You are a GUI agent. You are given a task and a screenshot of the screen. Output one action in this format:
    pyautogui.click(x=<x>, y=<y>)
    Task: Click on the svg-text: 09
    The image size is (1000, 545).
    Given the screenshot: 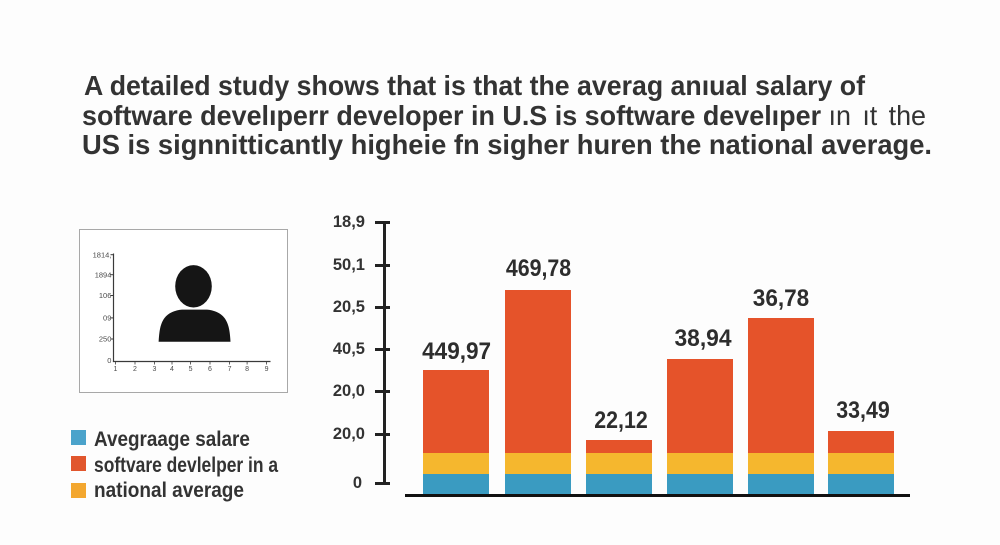 What is the action you would take?
    pyautogui.click(x=107, y=318)
    